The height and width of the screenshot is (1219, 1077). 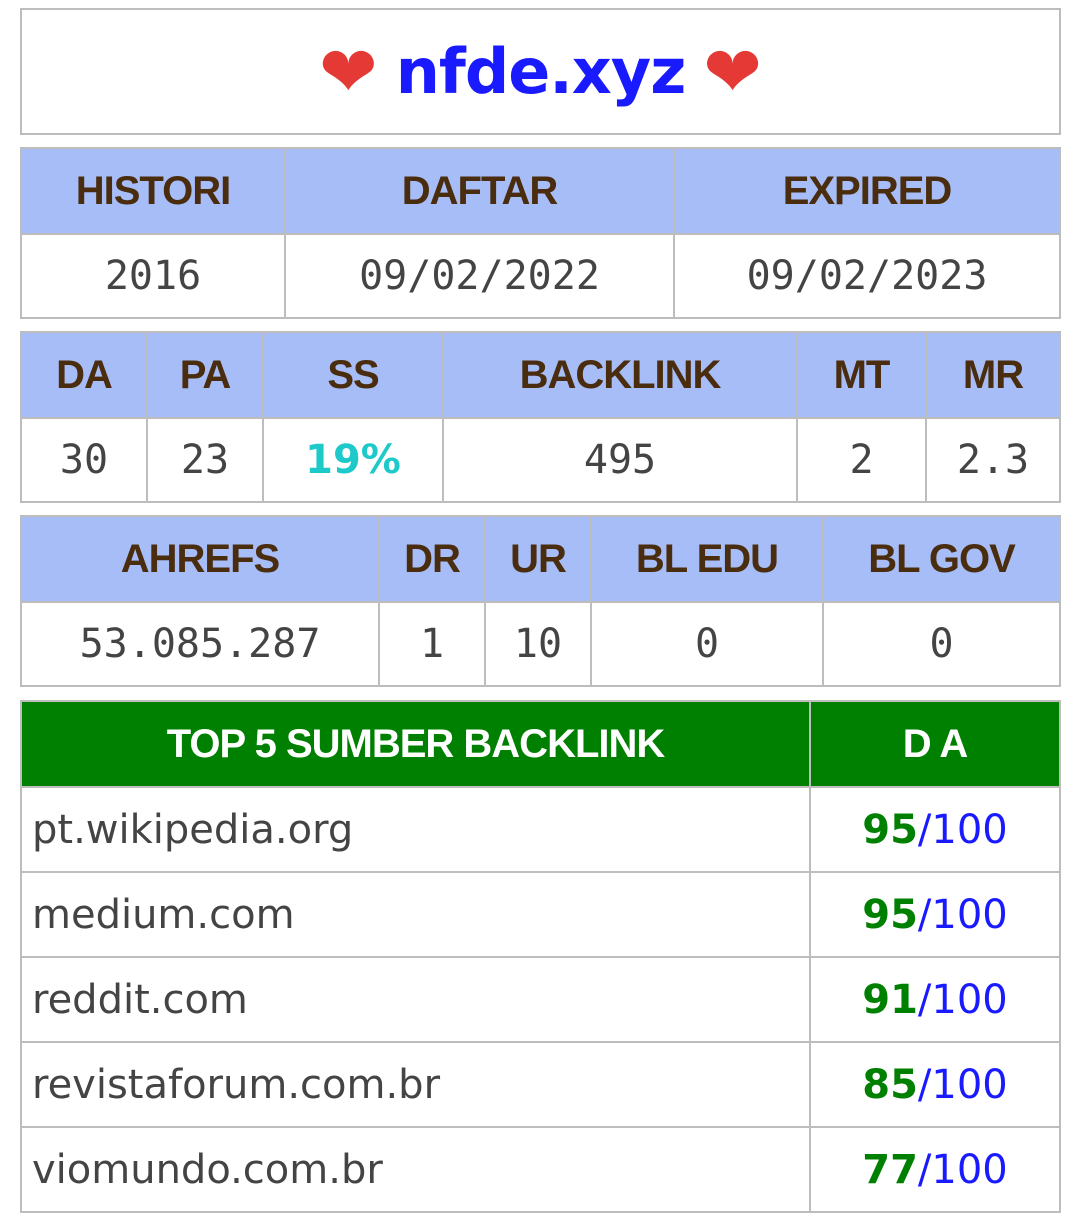 I want to click on table-row: viomundo.com.br 77/100, so click(x=540, y=1169).